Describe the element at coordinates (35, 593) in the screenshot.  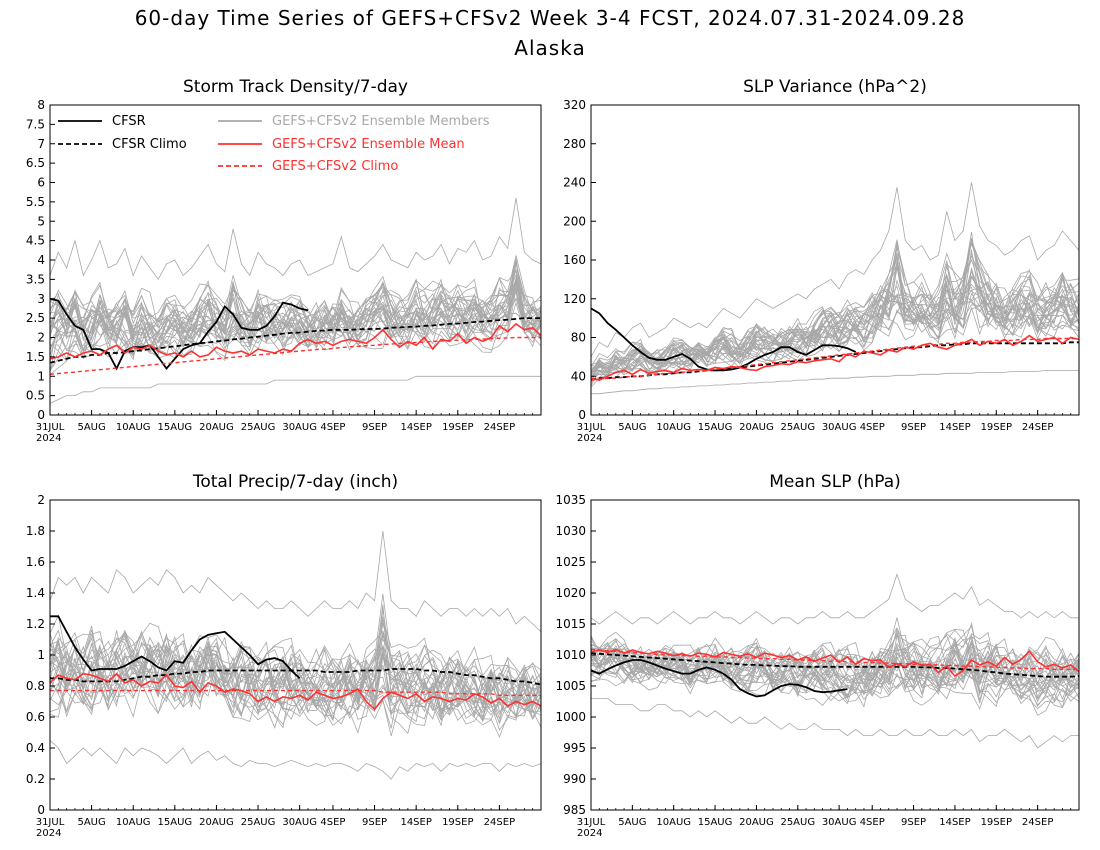
I see `y-tick-label: 1.4` at that location.